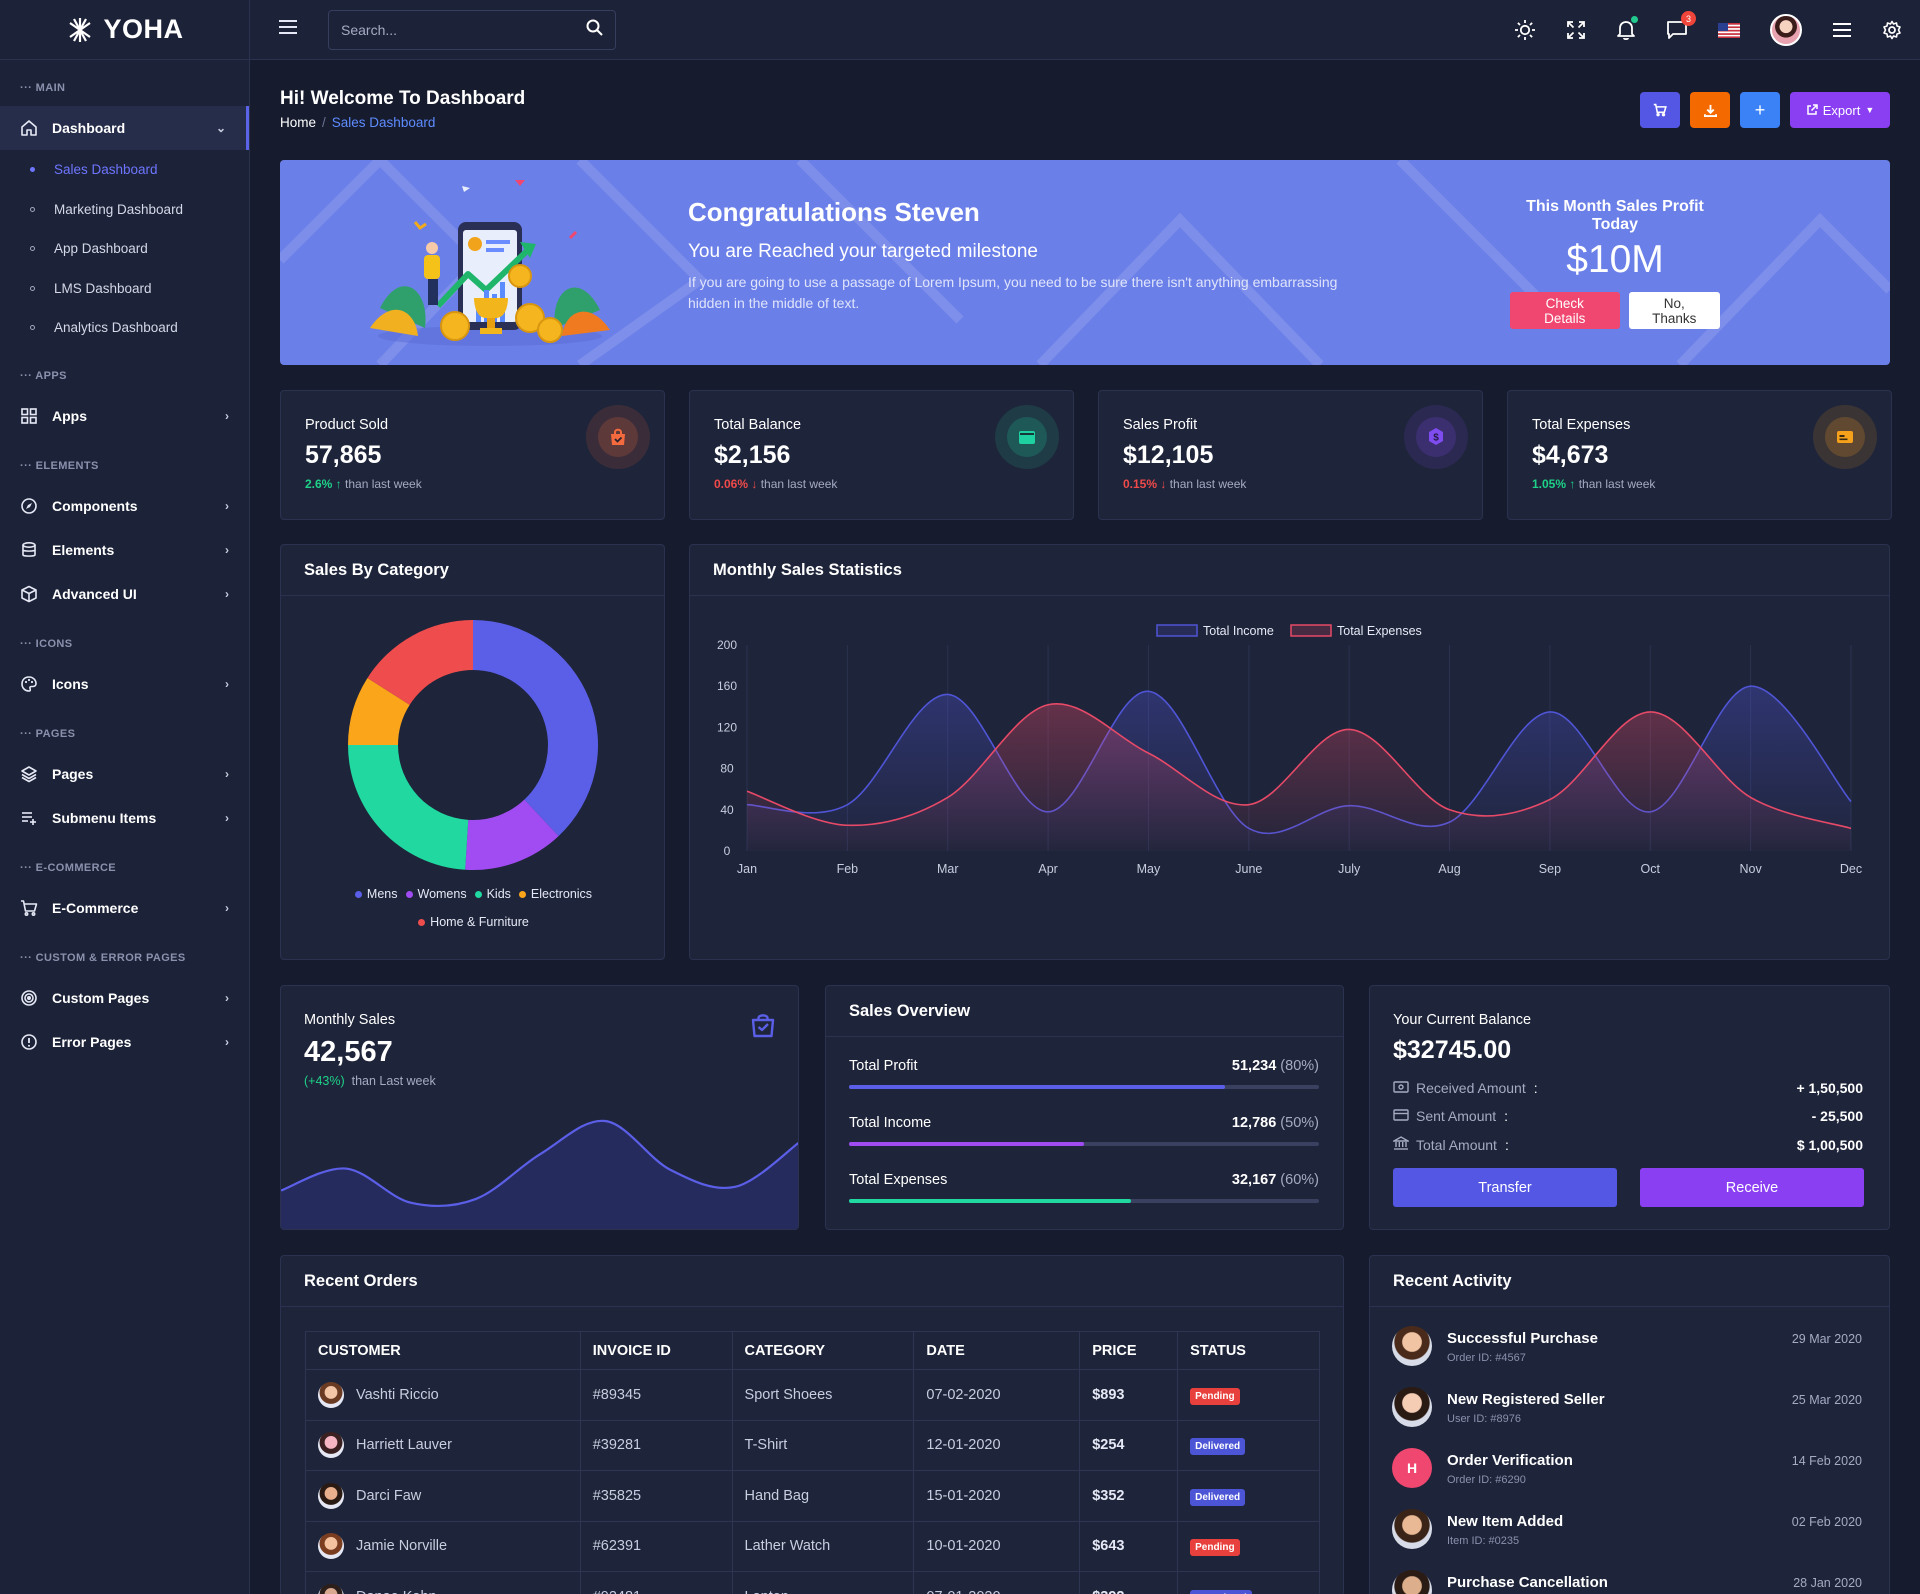  I want to click on page-title: Hi! Welcome To Dashboard, so click(403, 98).